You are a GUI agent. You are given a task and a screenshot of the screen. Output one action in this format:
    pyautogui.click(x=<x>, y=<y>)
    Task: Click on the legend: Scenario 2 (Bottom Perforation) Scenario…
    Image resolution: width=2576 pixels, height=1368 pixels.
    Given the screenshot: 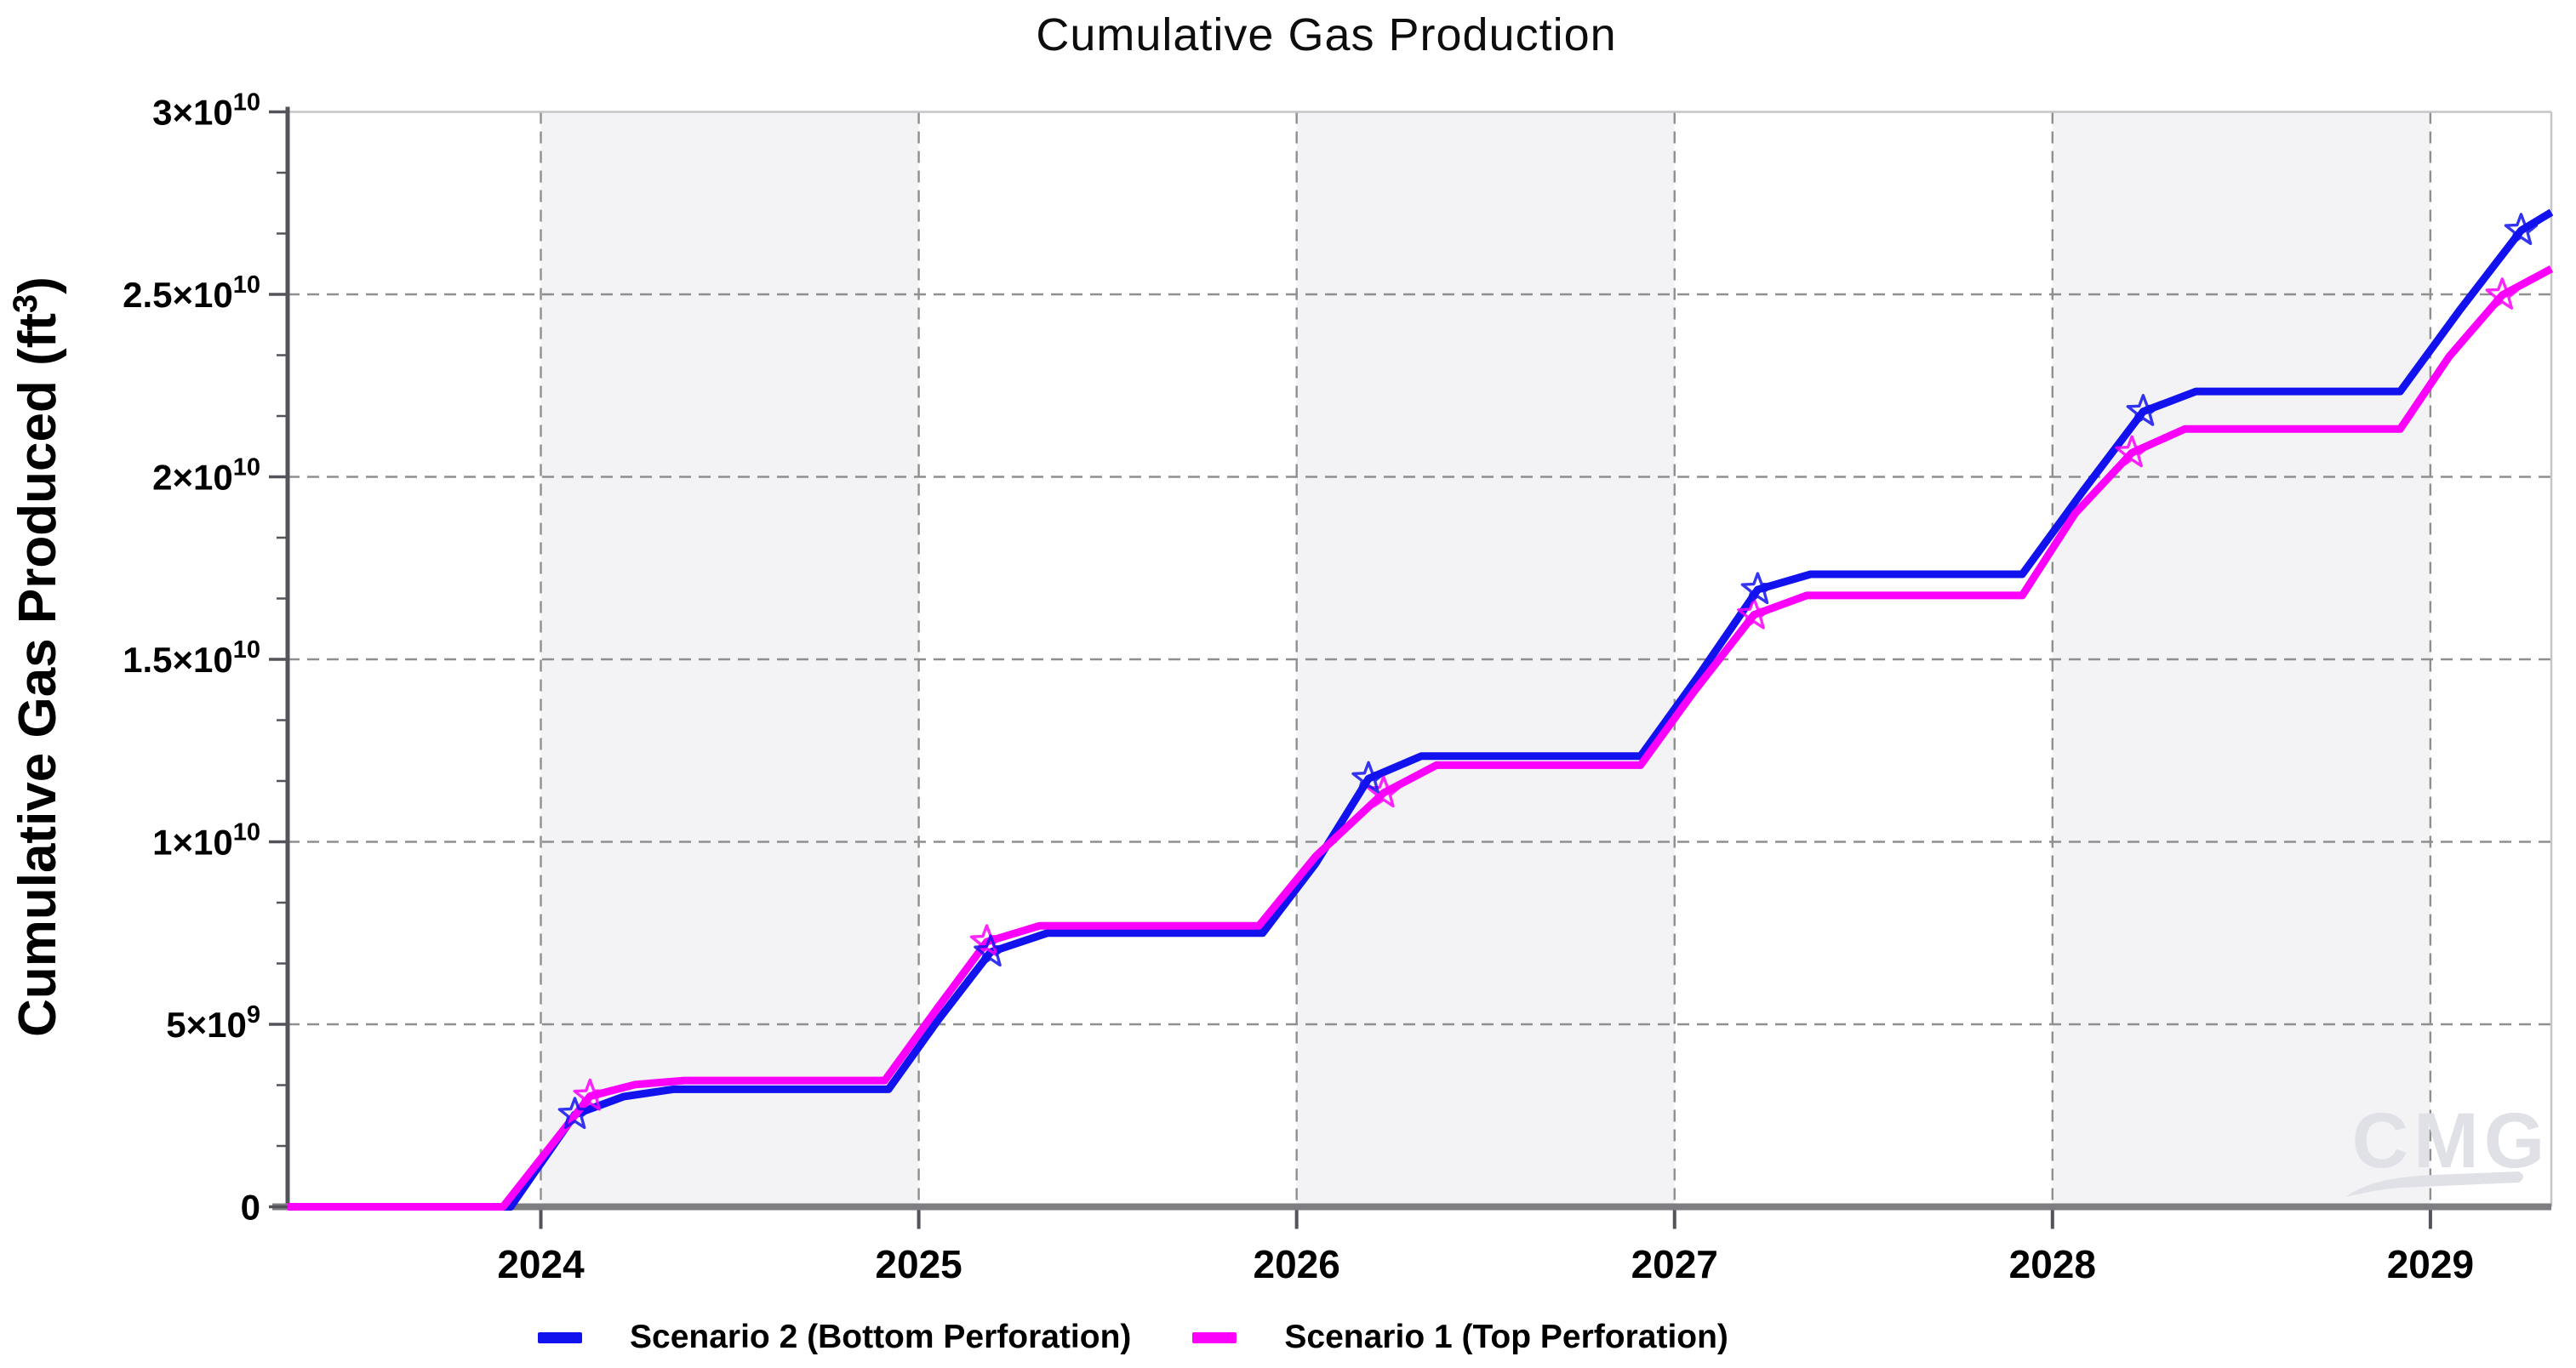 What is the action you would take?
    pyautogui.click(x=1133, y=1337)
    